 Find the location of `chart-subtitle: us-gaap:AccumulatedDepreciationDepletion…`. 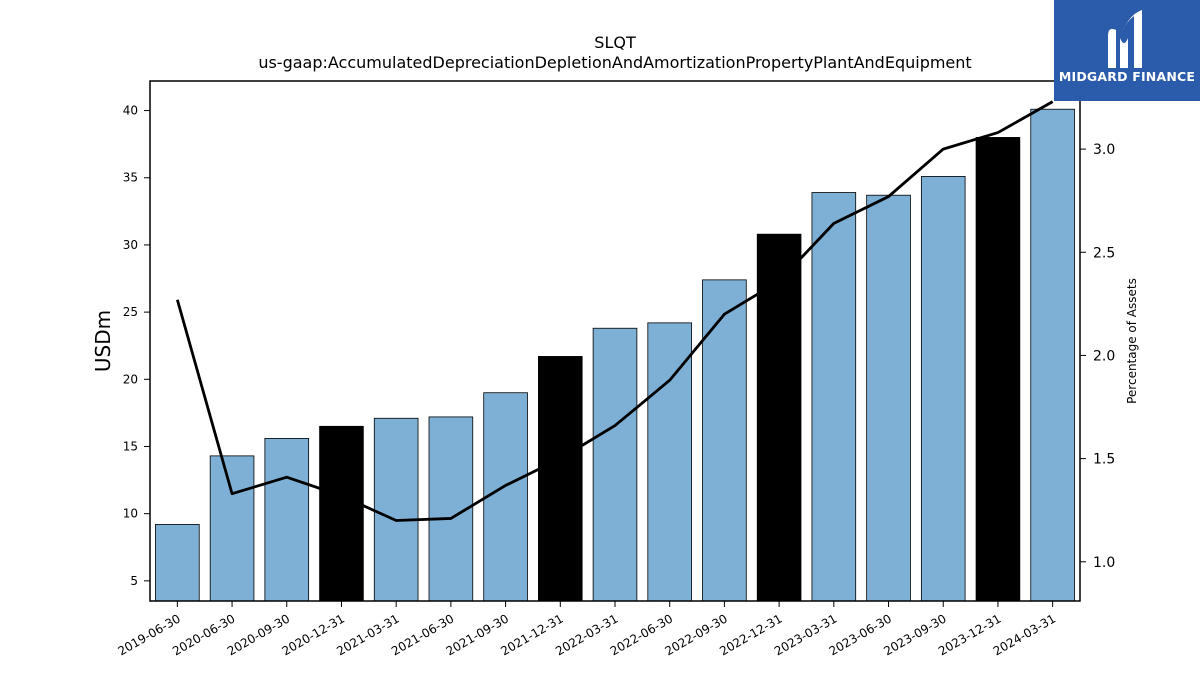

chart-subtitle: us-gaap:AccumulatedDepreciationDepletion… is located at coordinates (614, 62).